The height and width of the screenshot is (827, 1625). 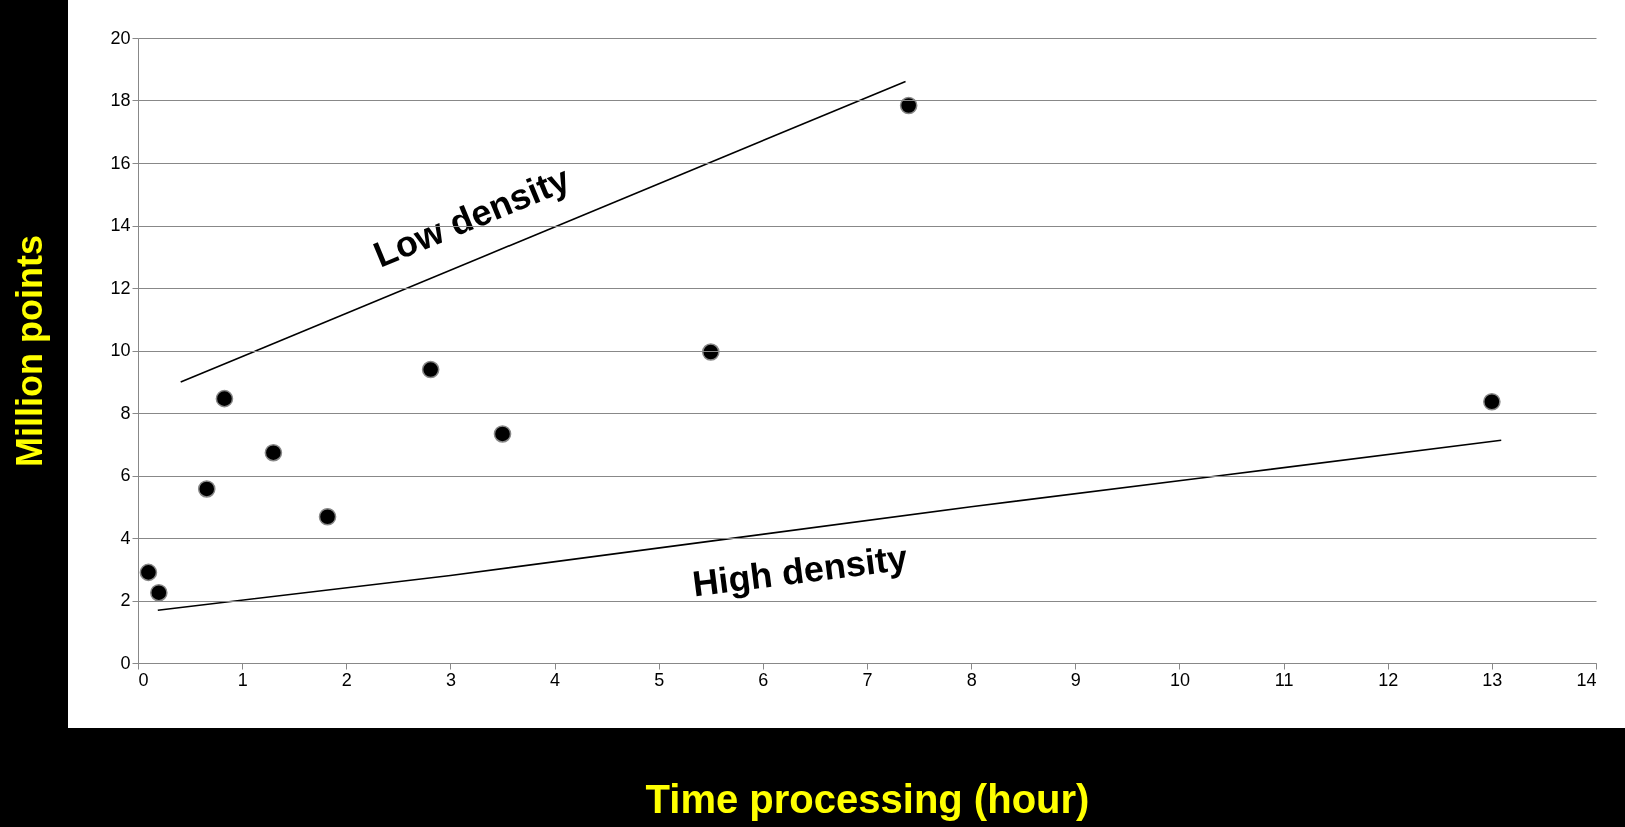 What do you see at coordinates (125, 537) in the screenshot?
I see `y-tick-label: 4` at bounding box center [125, 537].